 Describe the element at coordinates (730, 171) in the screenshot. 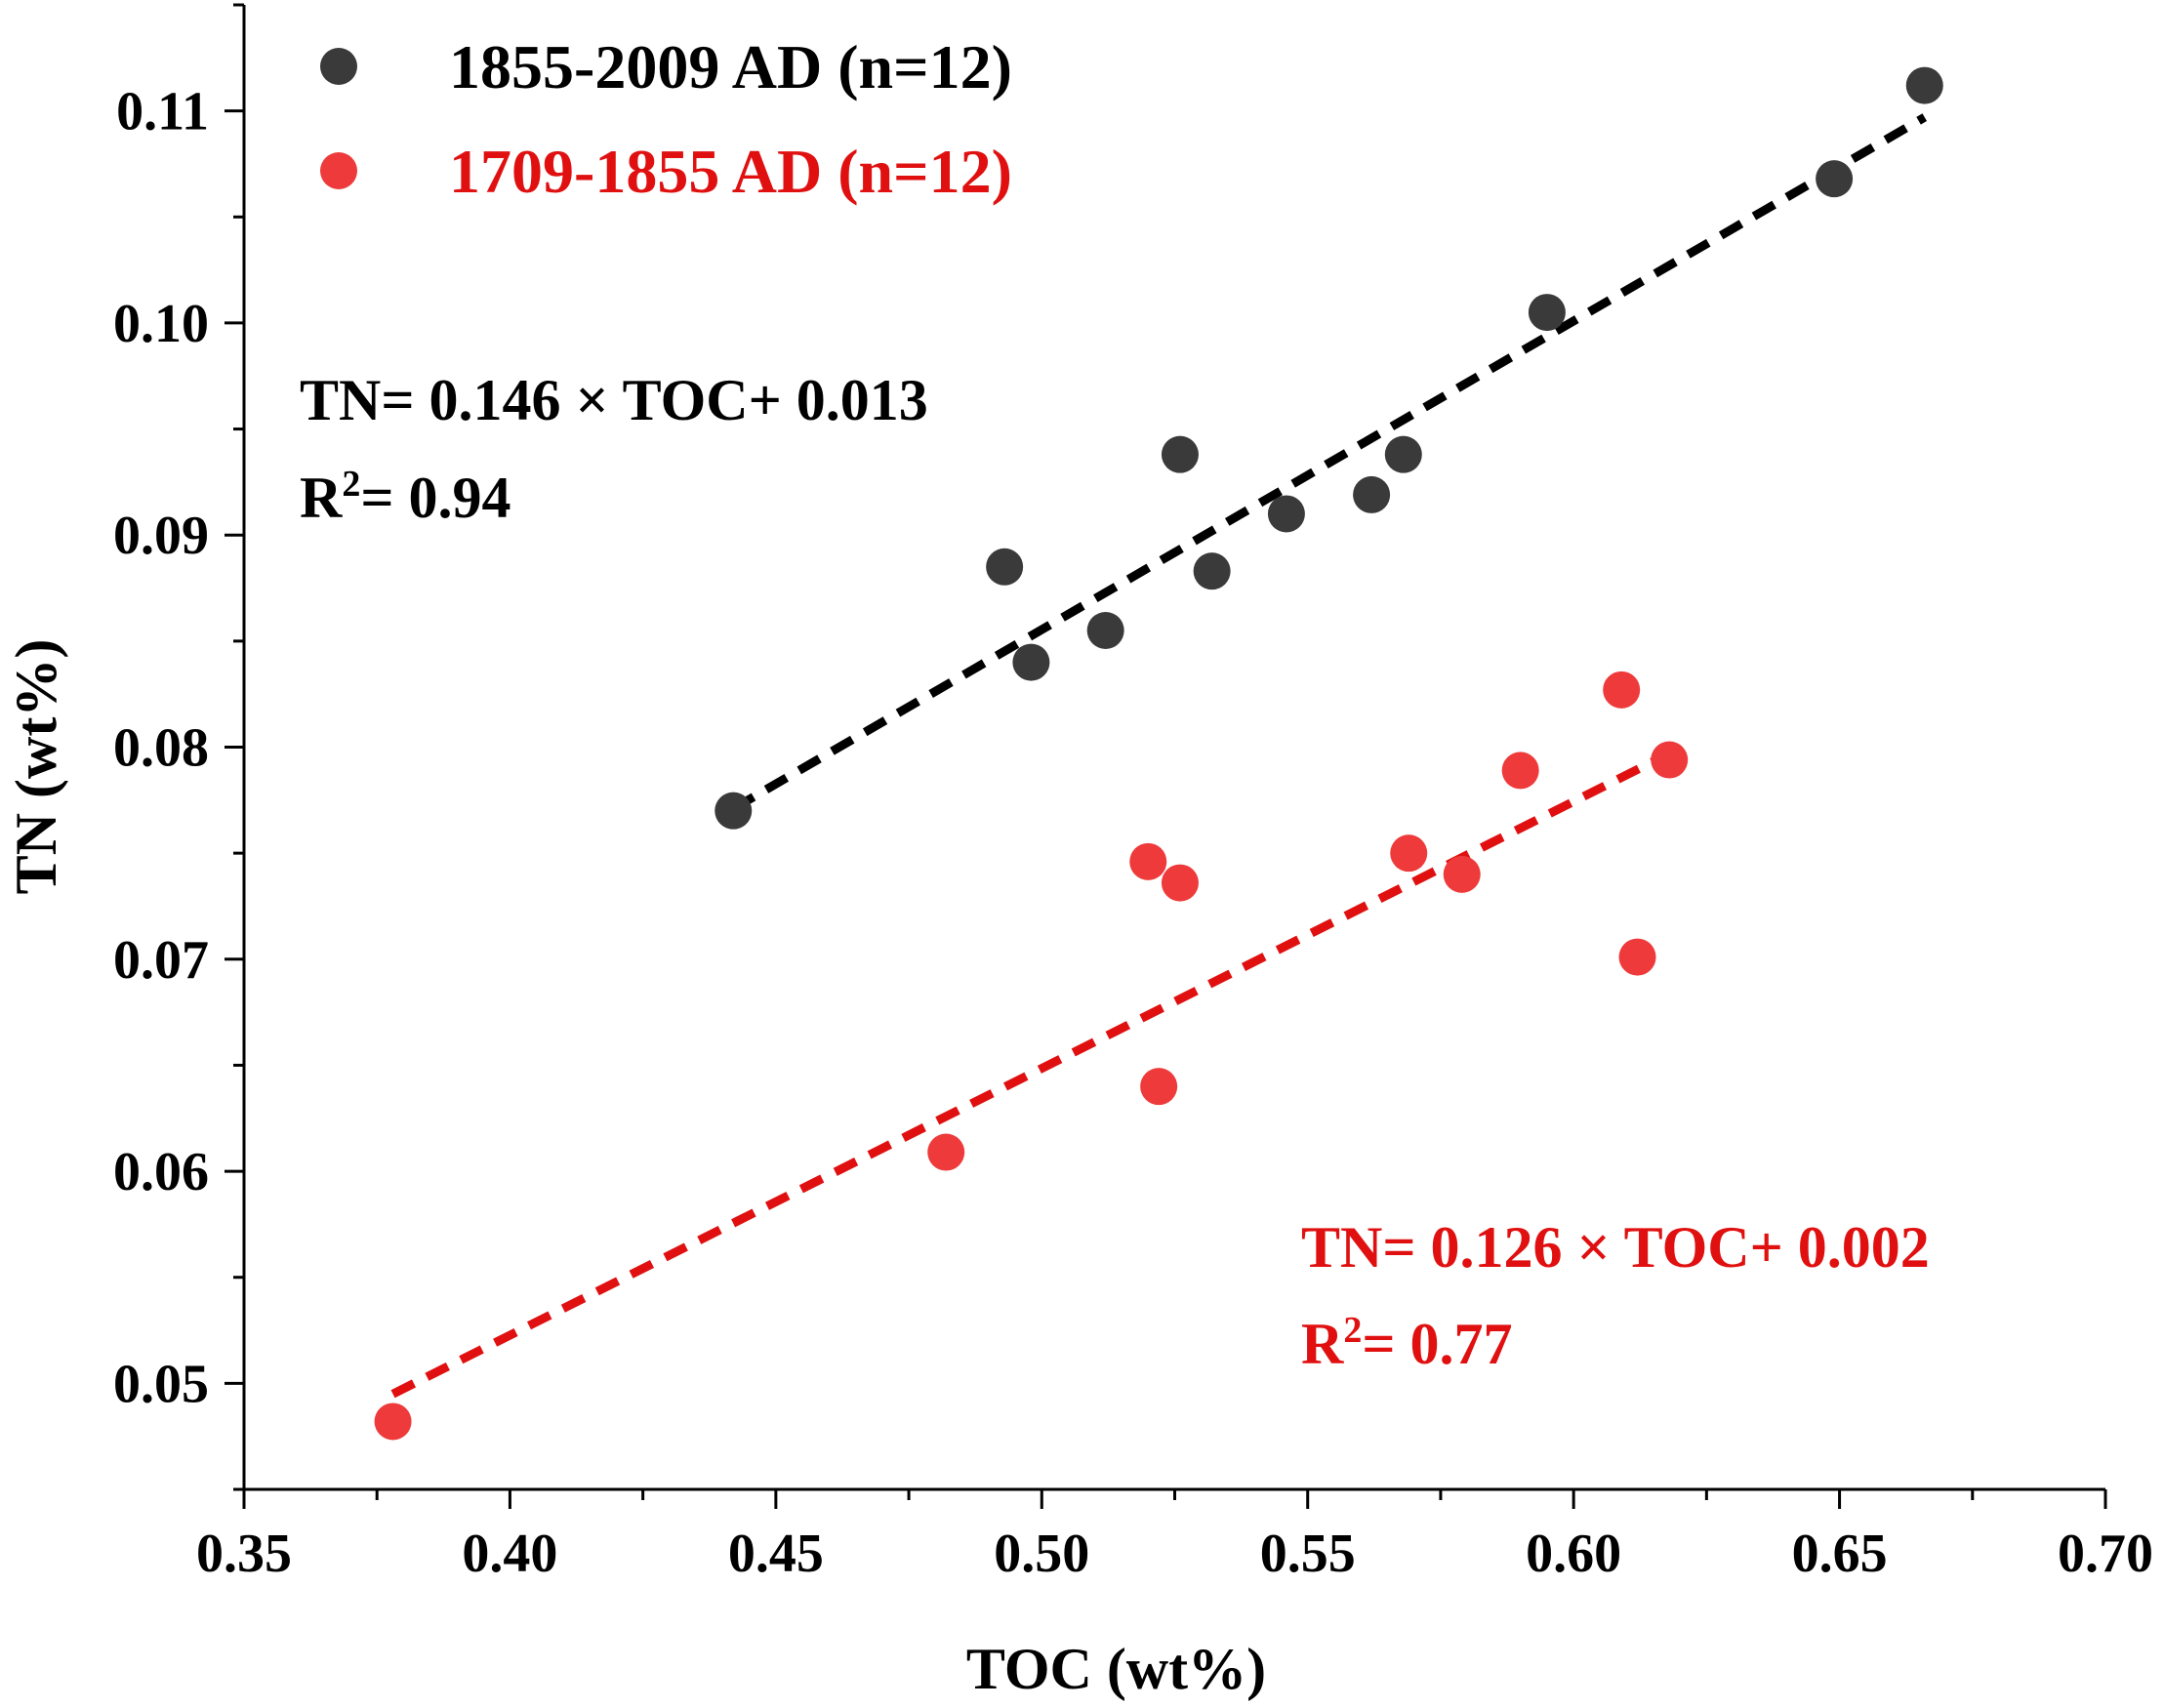

I see `legend-label: 1709-1855 AD (n=12)` at that location.